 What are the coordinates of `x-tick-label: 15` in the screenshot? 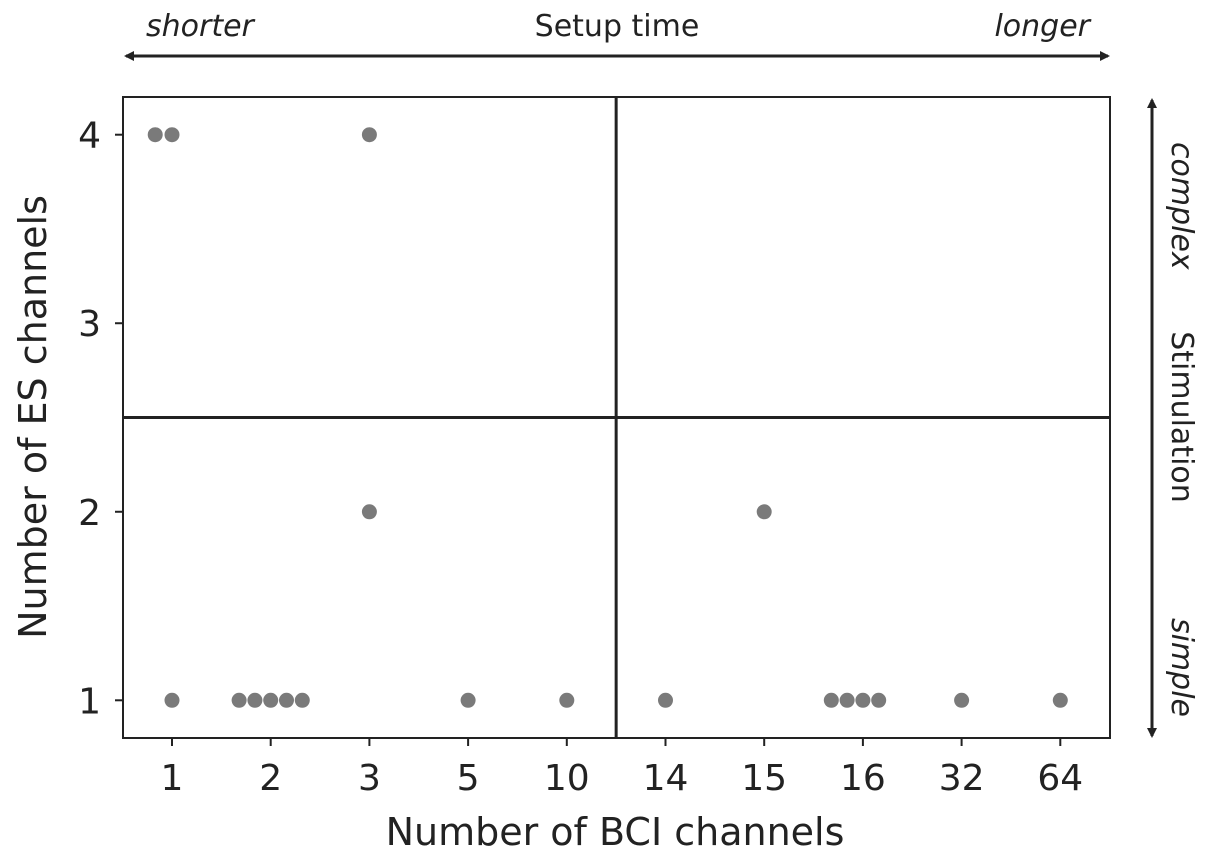 It's located at (764, 778).